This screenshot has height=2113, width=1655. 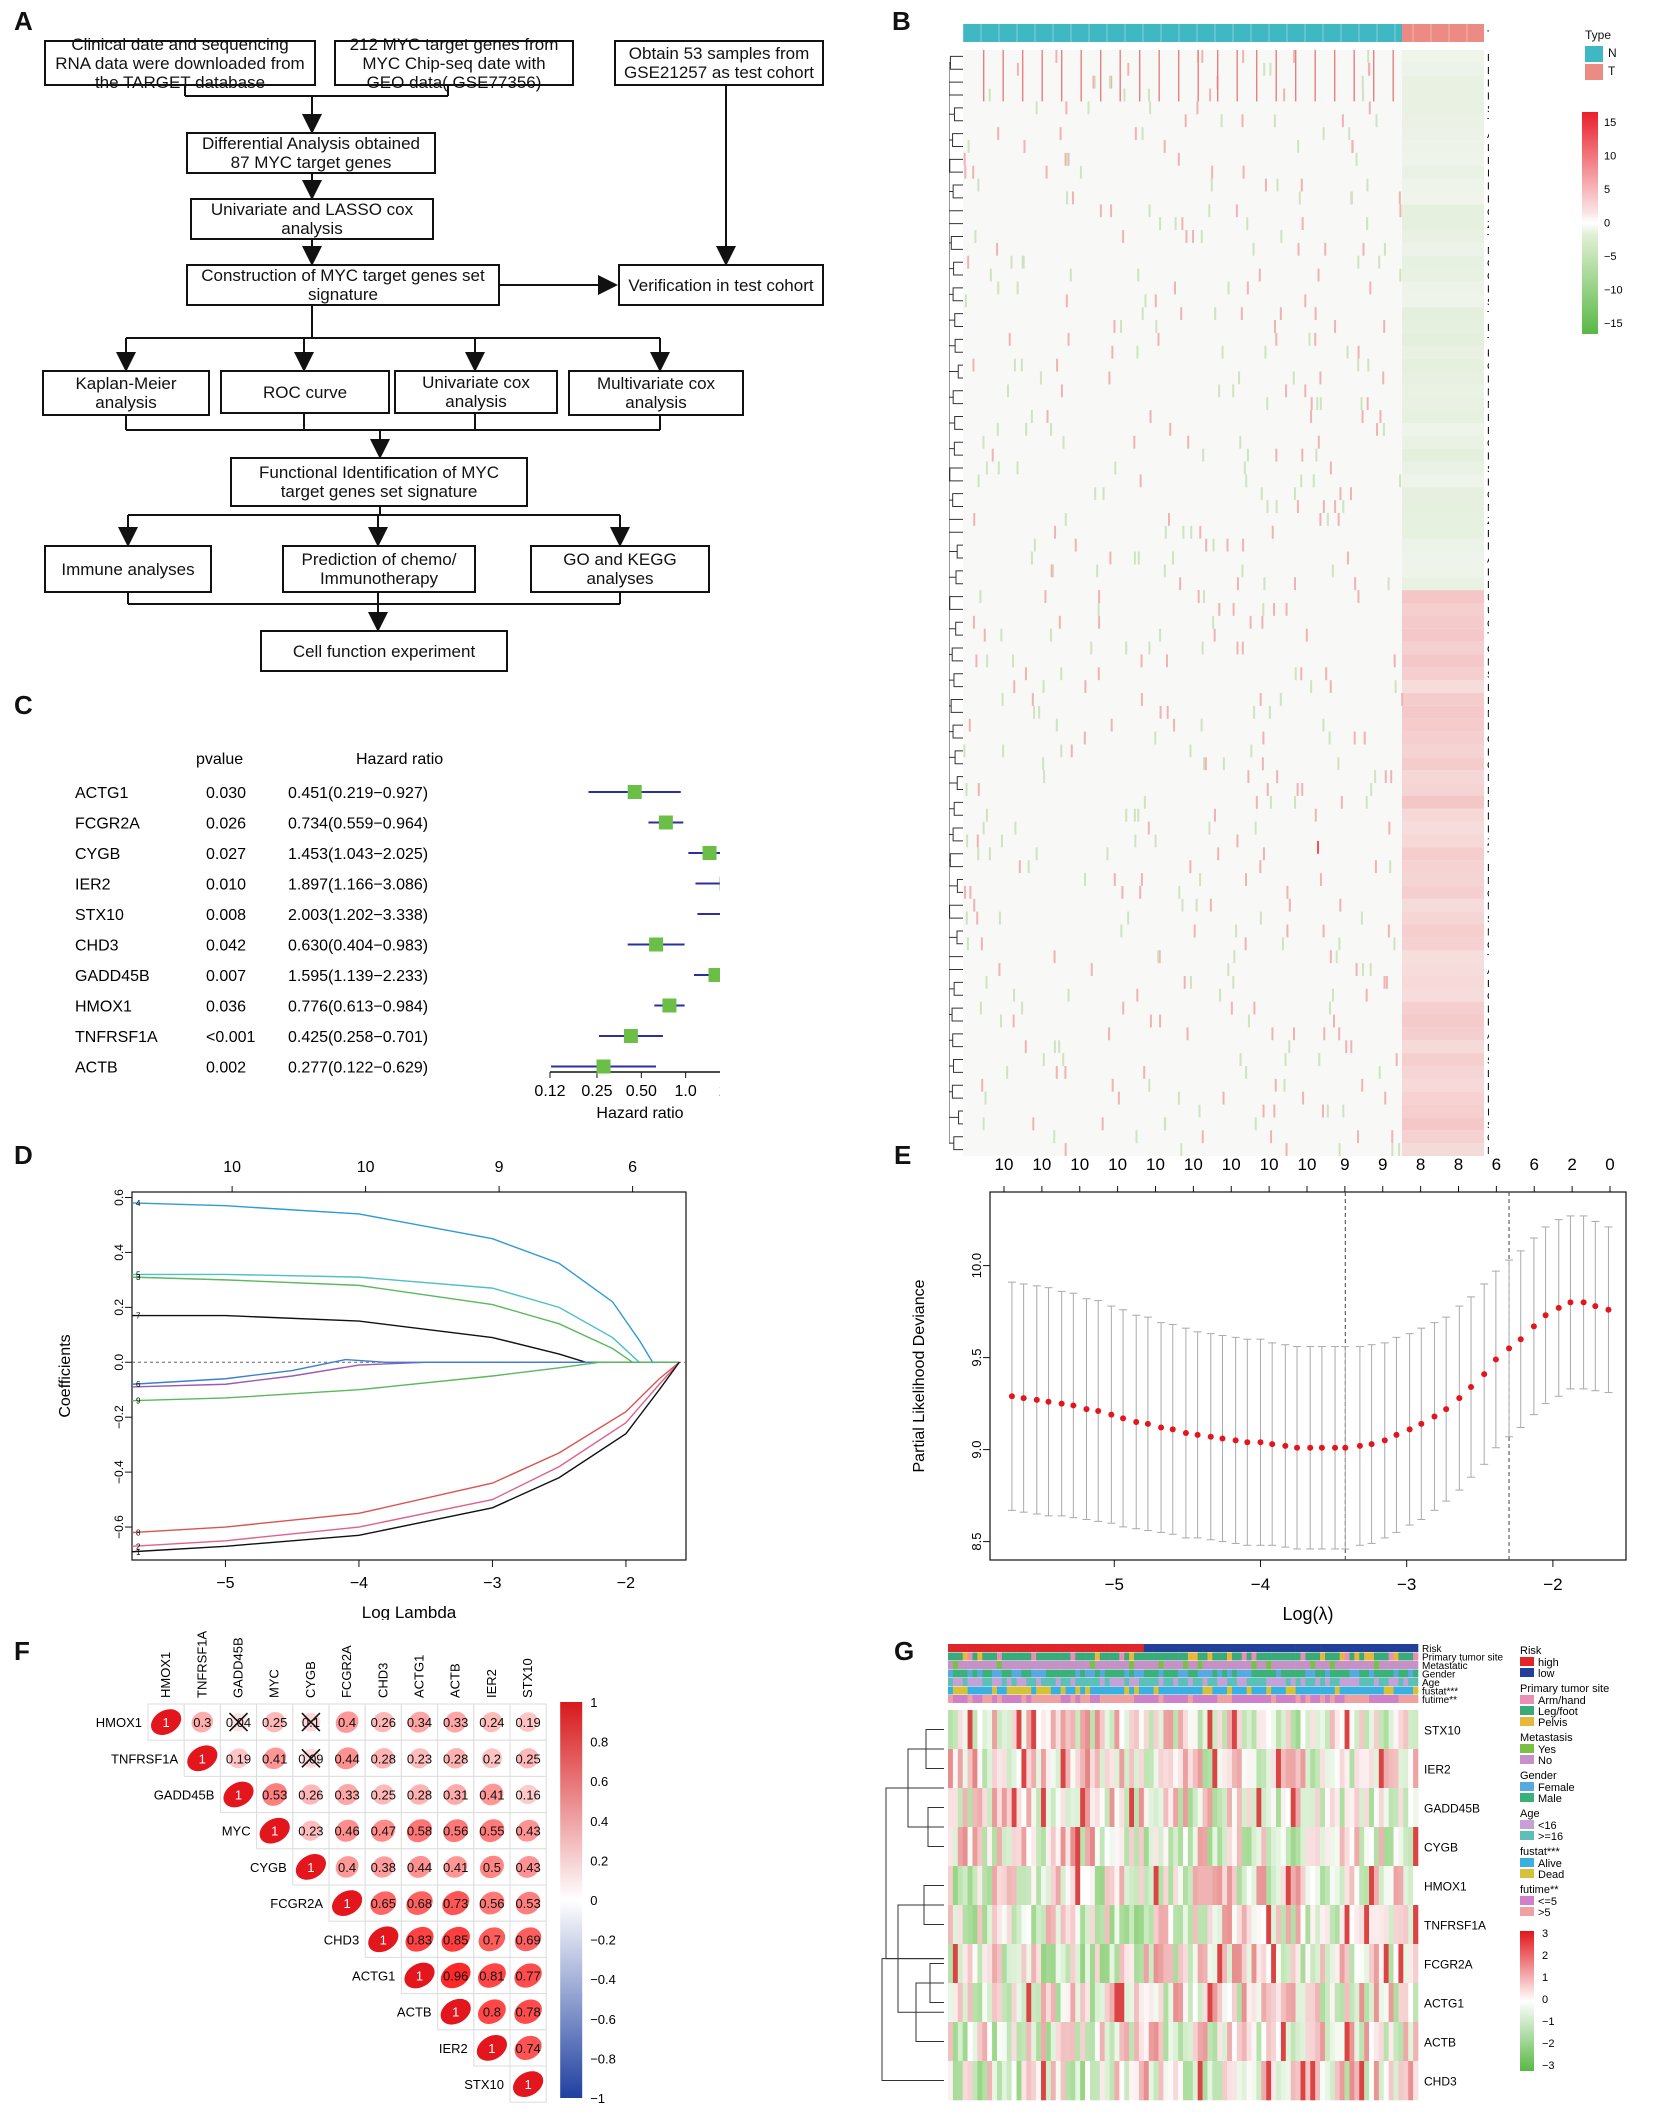 I want to click on forest-hr-marker, so click(x=634, y=792).